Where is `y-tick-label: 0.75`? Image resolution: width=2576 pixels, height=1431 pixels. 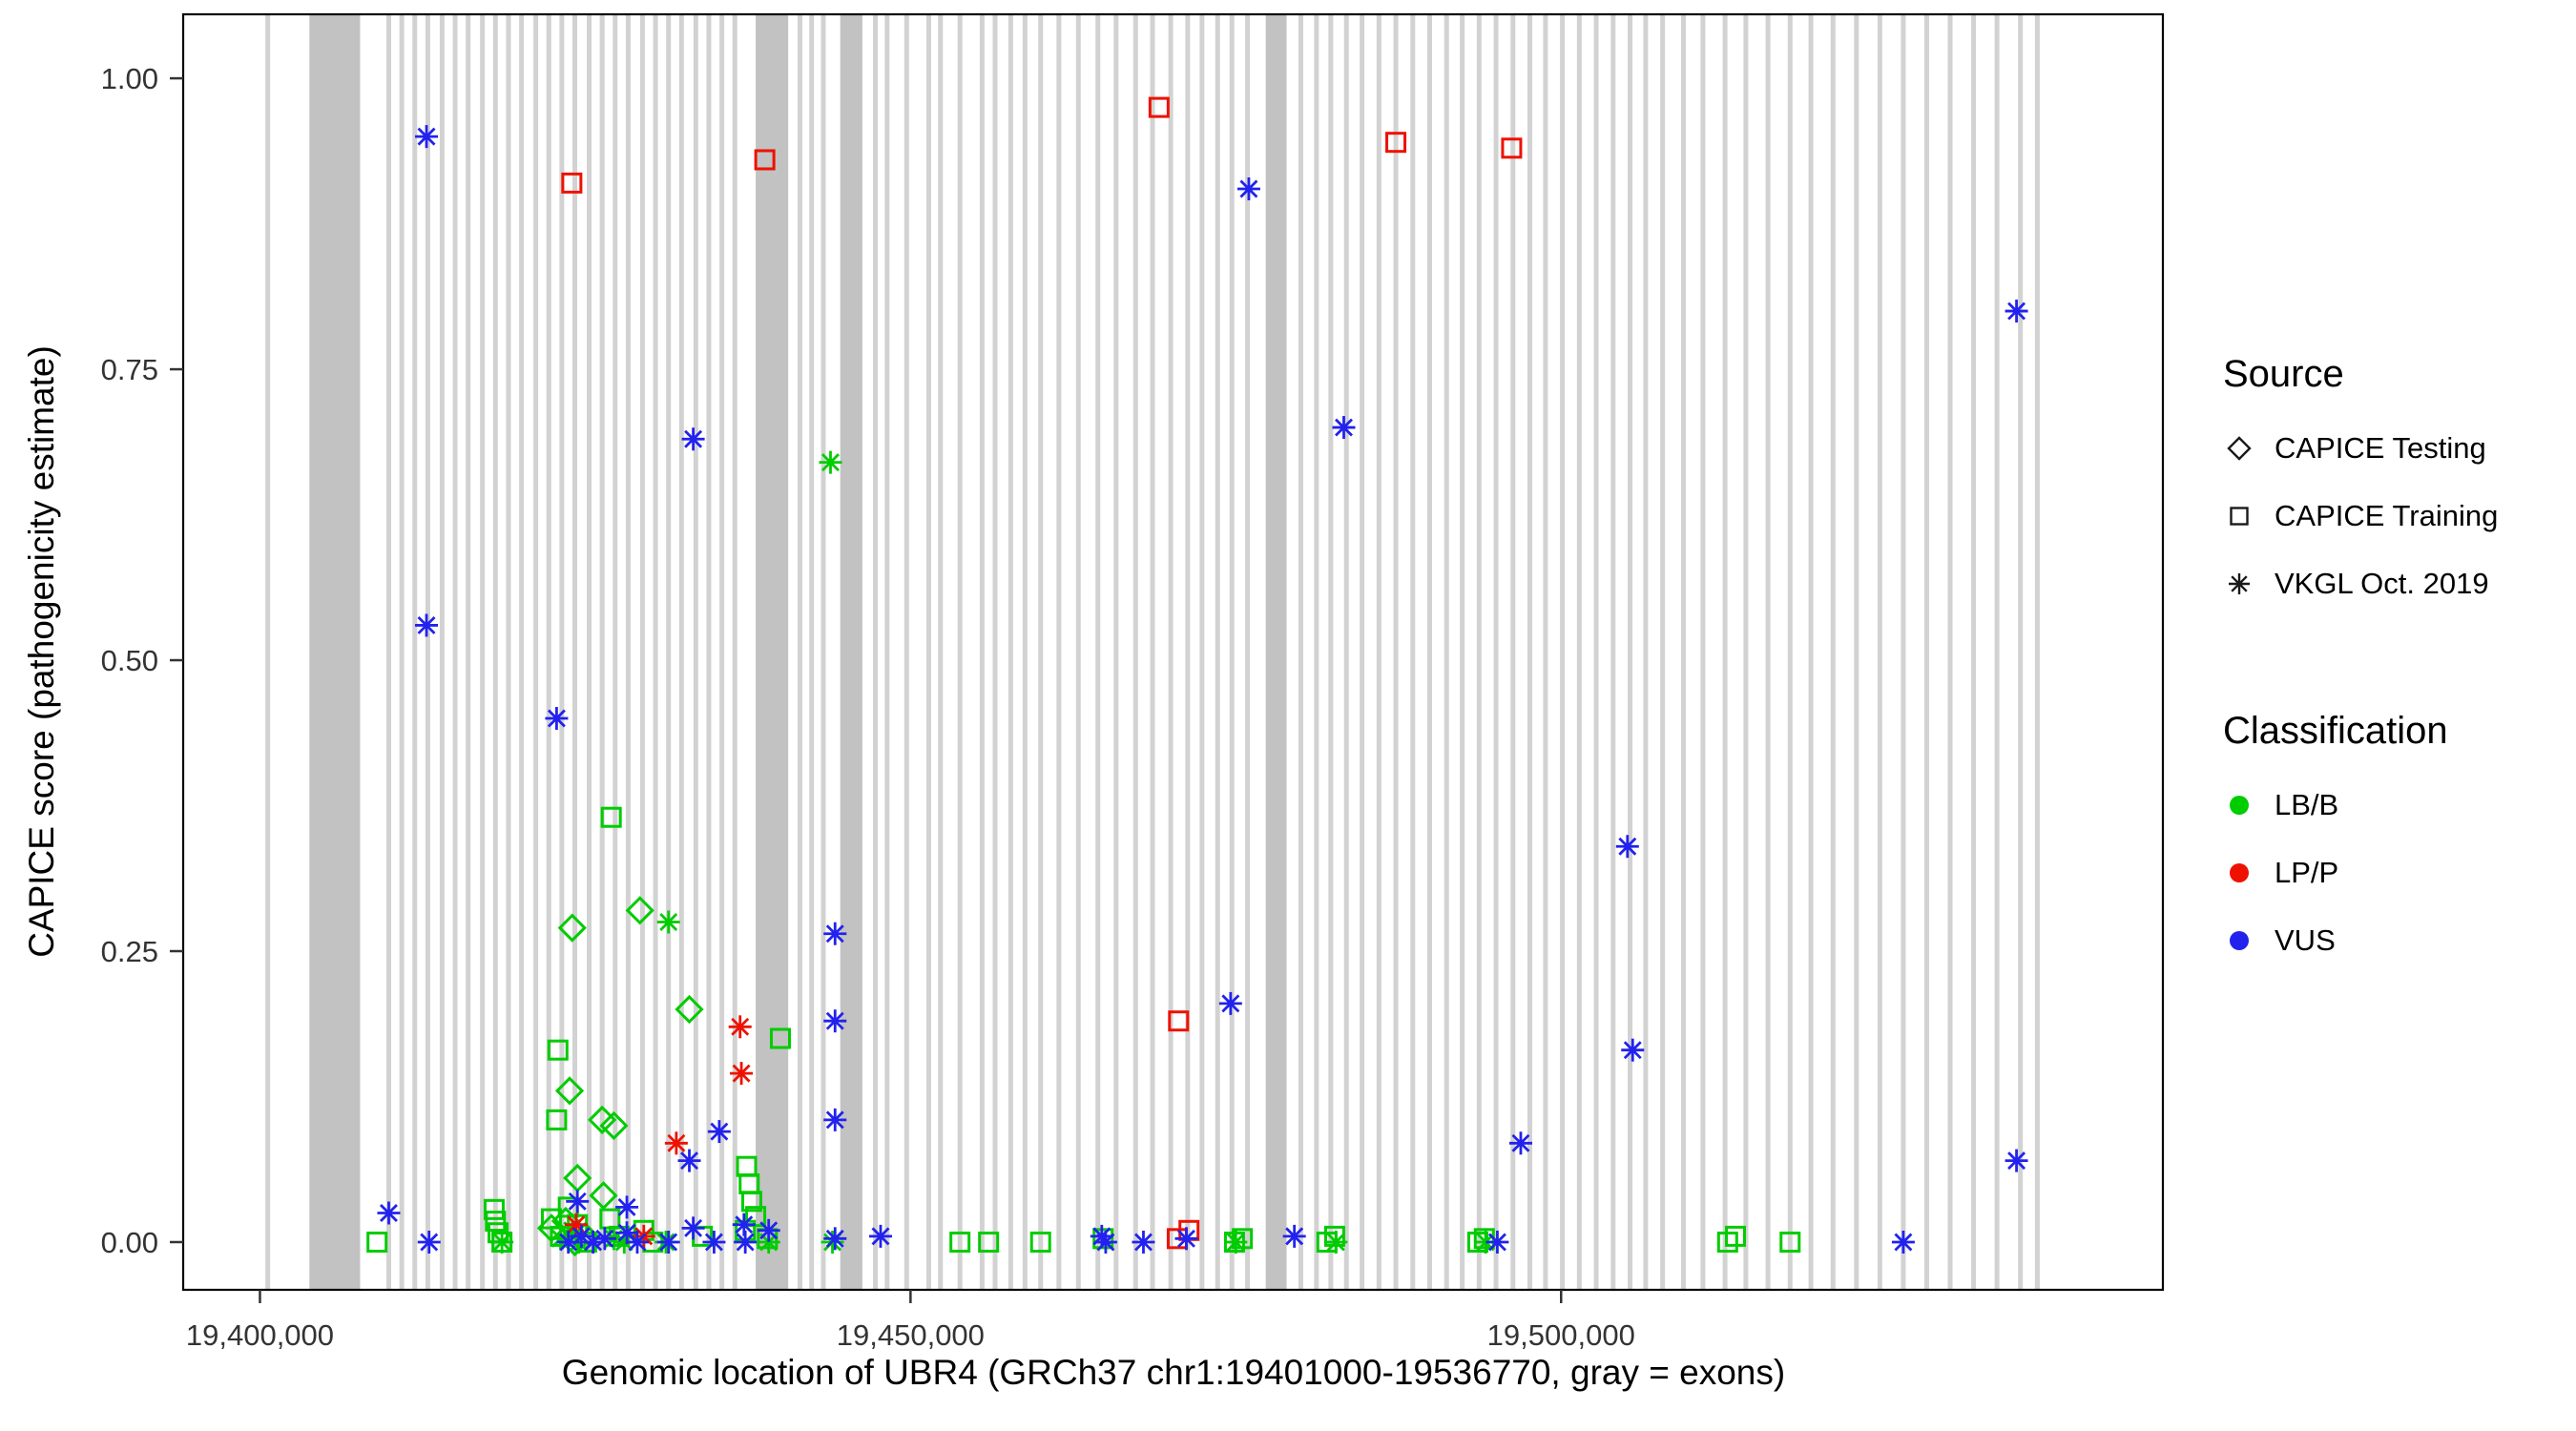
y-tick-label: 0.75 is located at coordinates (129, 369).